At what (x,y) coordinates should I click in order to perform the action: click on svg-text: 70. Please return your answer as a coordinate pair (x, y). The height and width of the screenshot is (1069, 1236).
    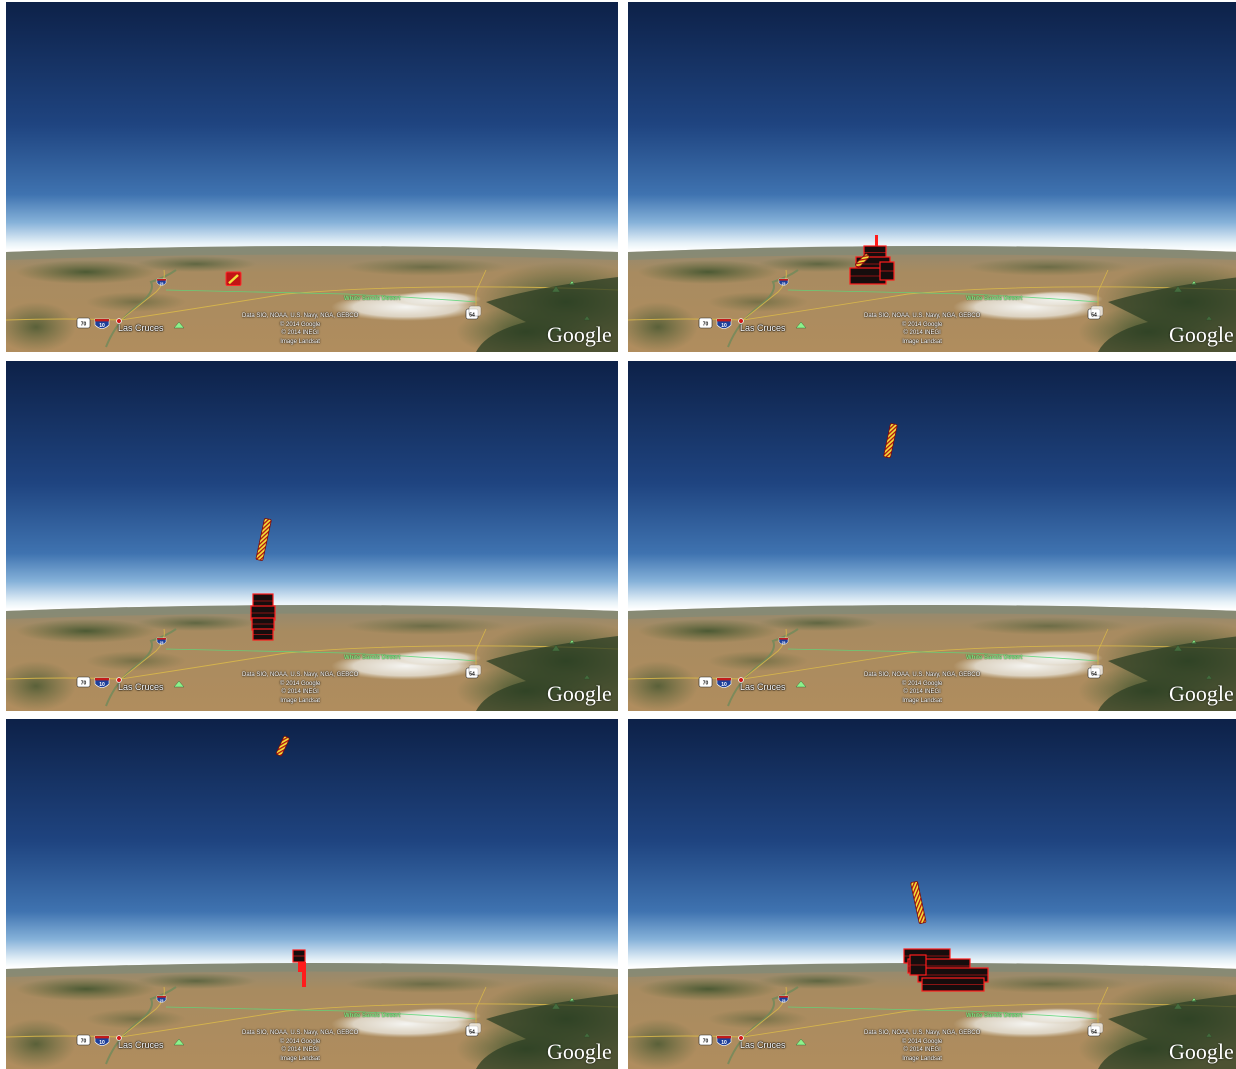
    Looking at the image, I should click on (84, 325).